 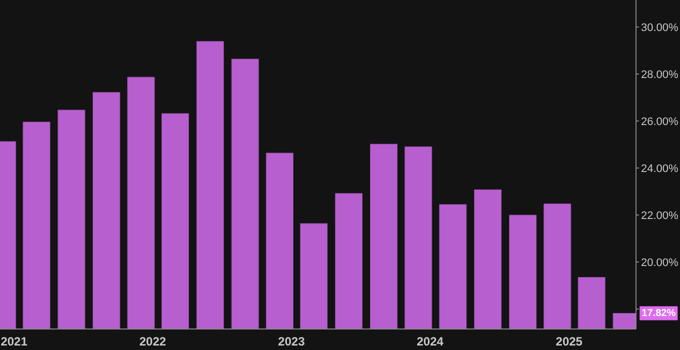 What do you see at coordinates (292, 341) in the screenshot?
I see `x-tick-label: 2023` at bounding box center [292, 341].